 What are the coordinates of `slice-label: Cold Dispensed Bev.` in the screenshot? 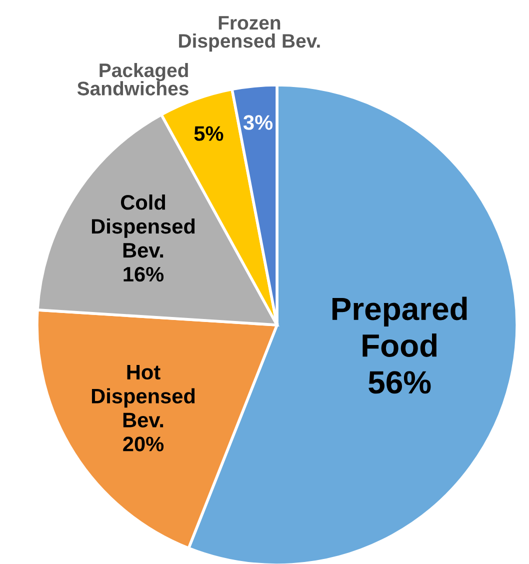 It's located at (143, 226).